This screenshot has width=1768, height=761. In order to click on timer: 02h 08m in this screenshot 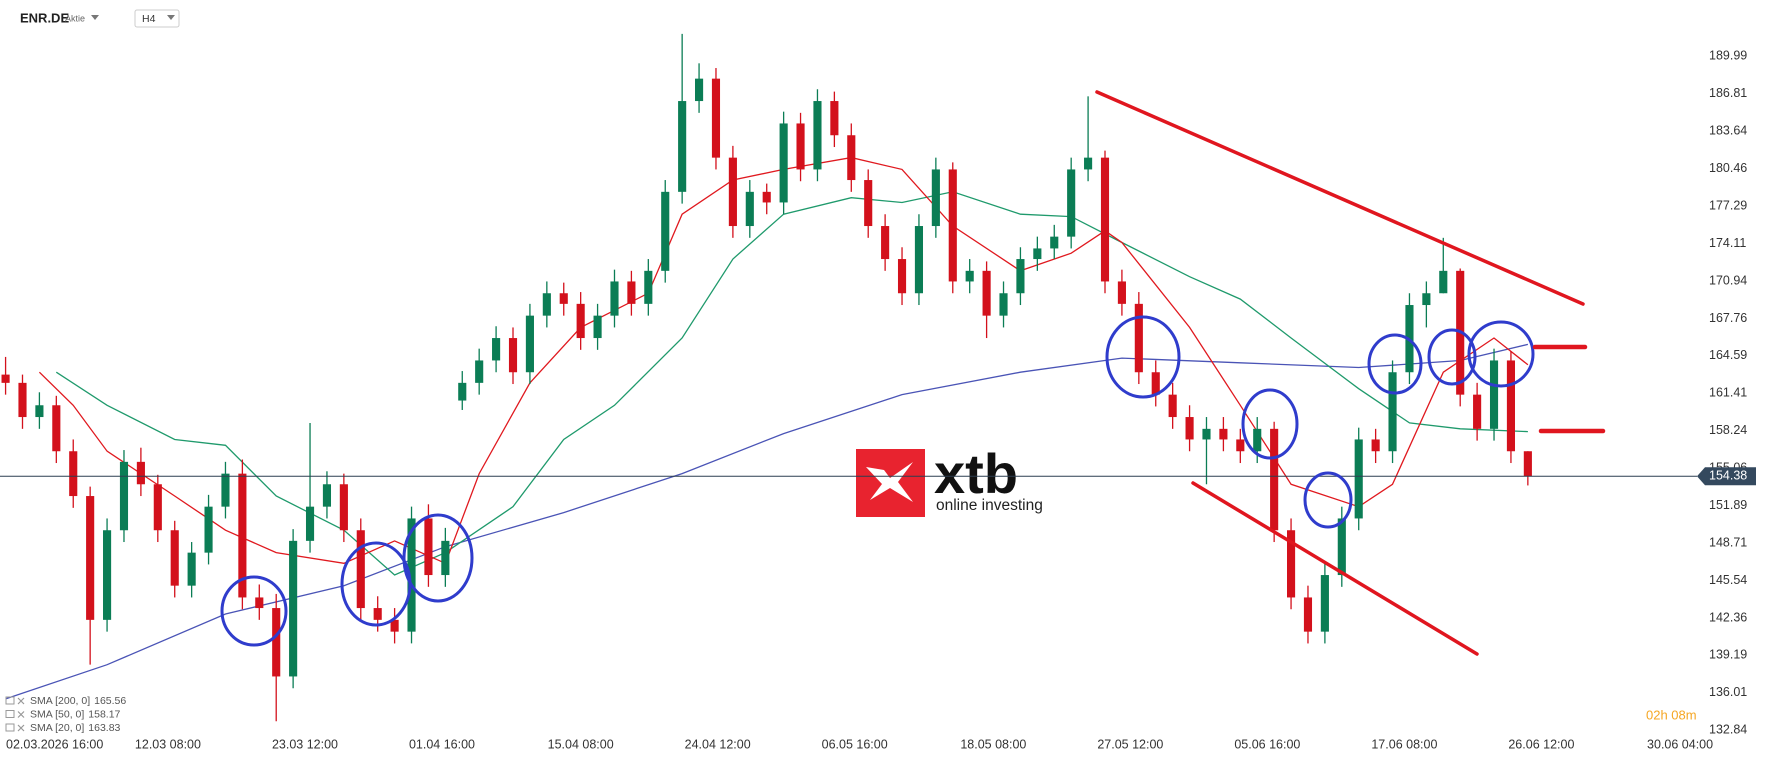, I will do `click(1671, 714)`.